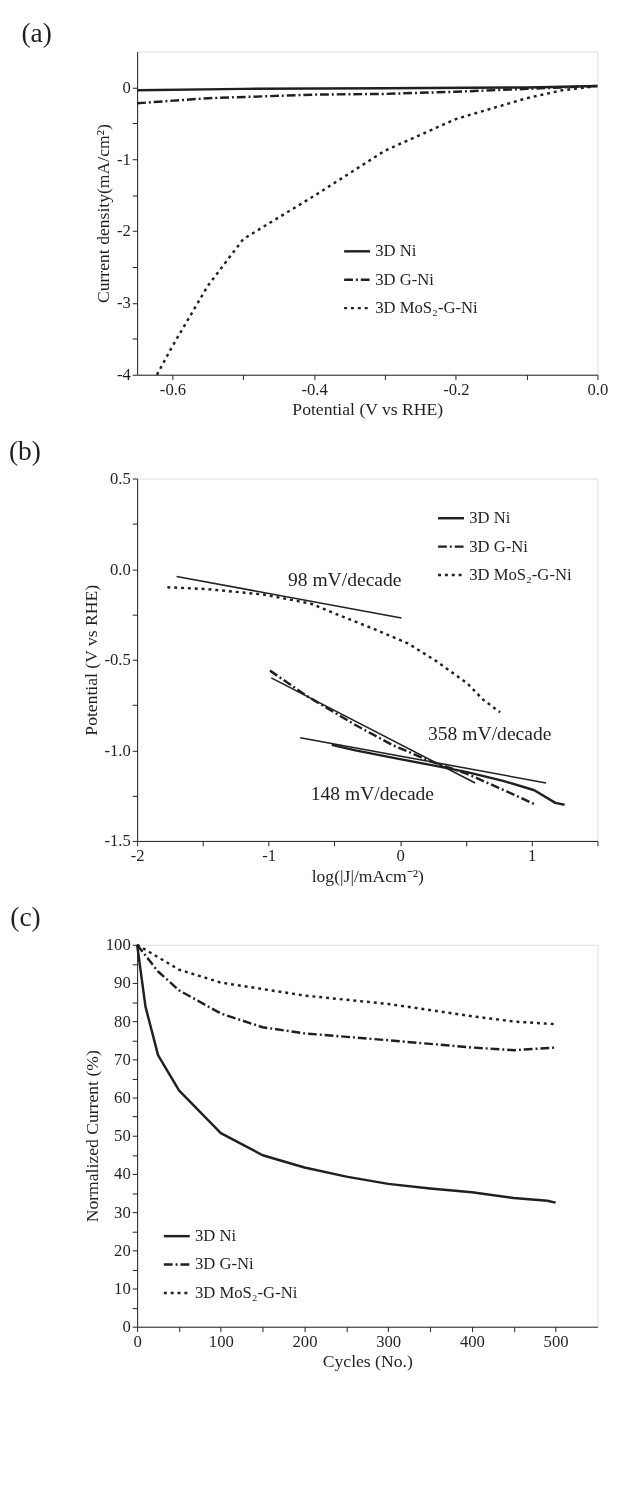 The image size is (619, 1511). I want to click on x-tick-label: 1, so click(532, 856).